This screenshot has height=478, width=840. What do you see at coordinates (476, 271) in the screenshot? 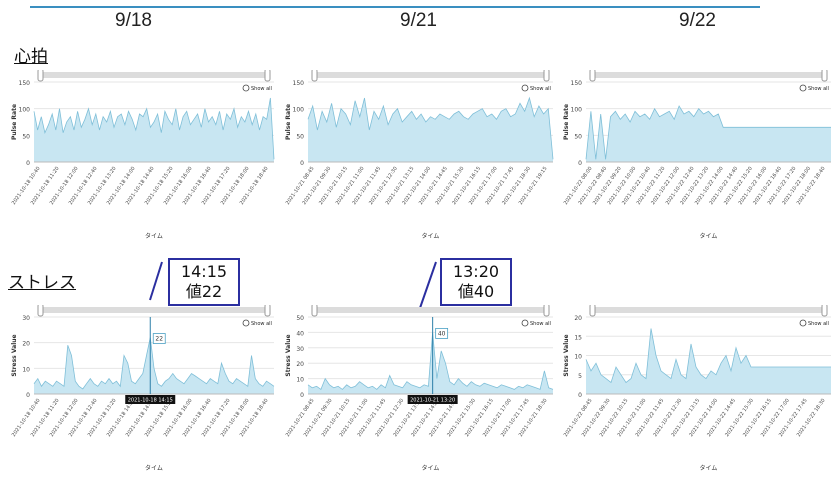
I see `callout-2-time: 13:20` at bounding box center [476, 271].